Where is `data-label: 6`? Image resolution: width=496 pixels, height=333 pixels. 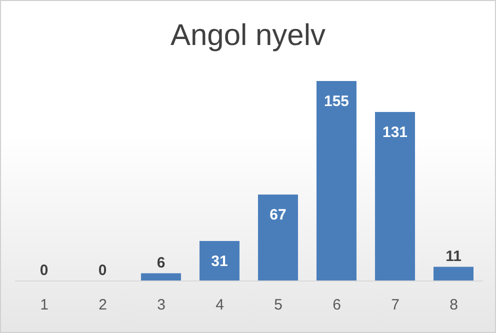 data-label: 6 is located at coordinates (161, 263).